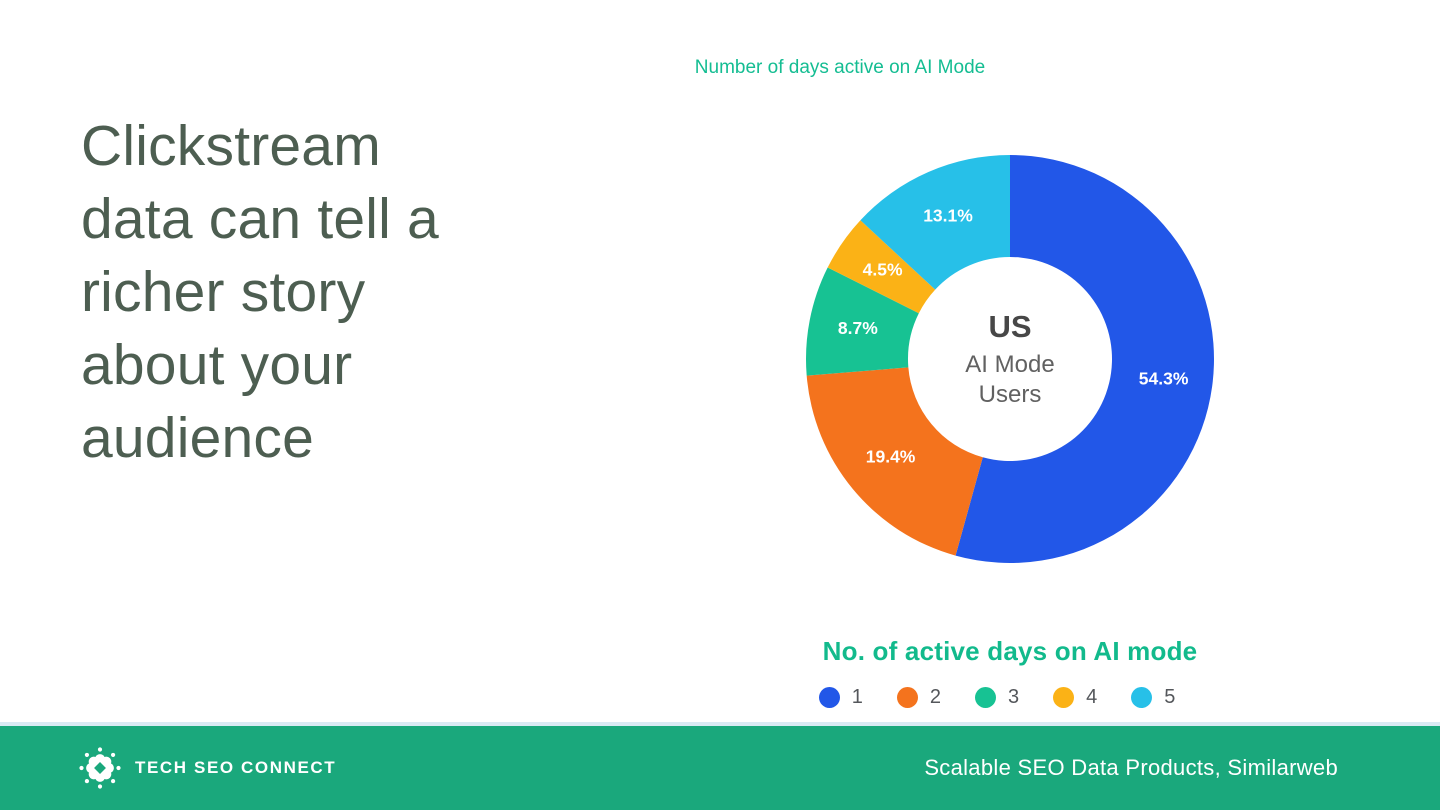 This screenshot has width=1440, height=810. I want to click on slice-percentage-label: 4.5%, so click(883, 269).